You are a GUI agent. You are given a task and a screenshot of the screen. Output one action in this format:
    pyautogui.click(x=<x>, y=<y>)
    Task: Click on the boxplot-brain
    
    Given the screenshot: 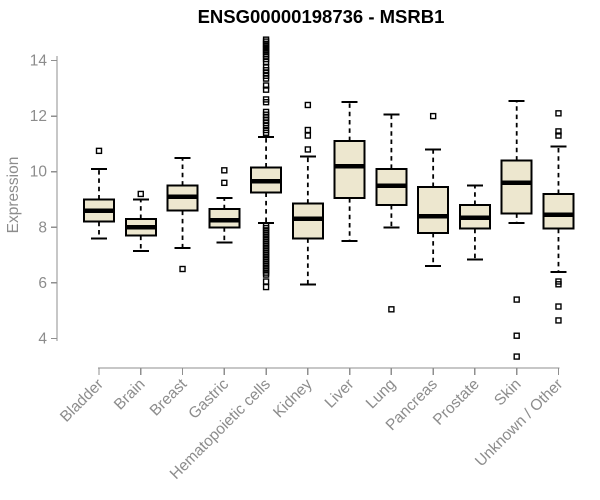 What is the action you would take?
    pyautogui.click(x=140, y=221)
    